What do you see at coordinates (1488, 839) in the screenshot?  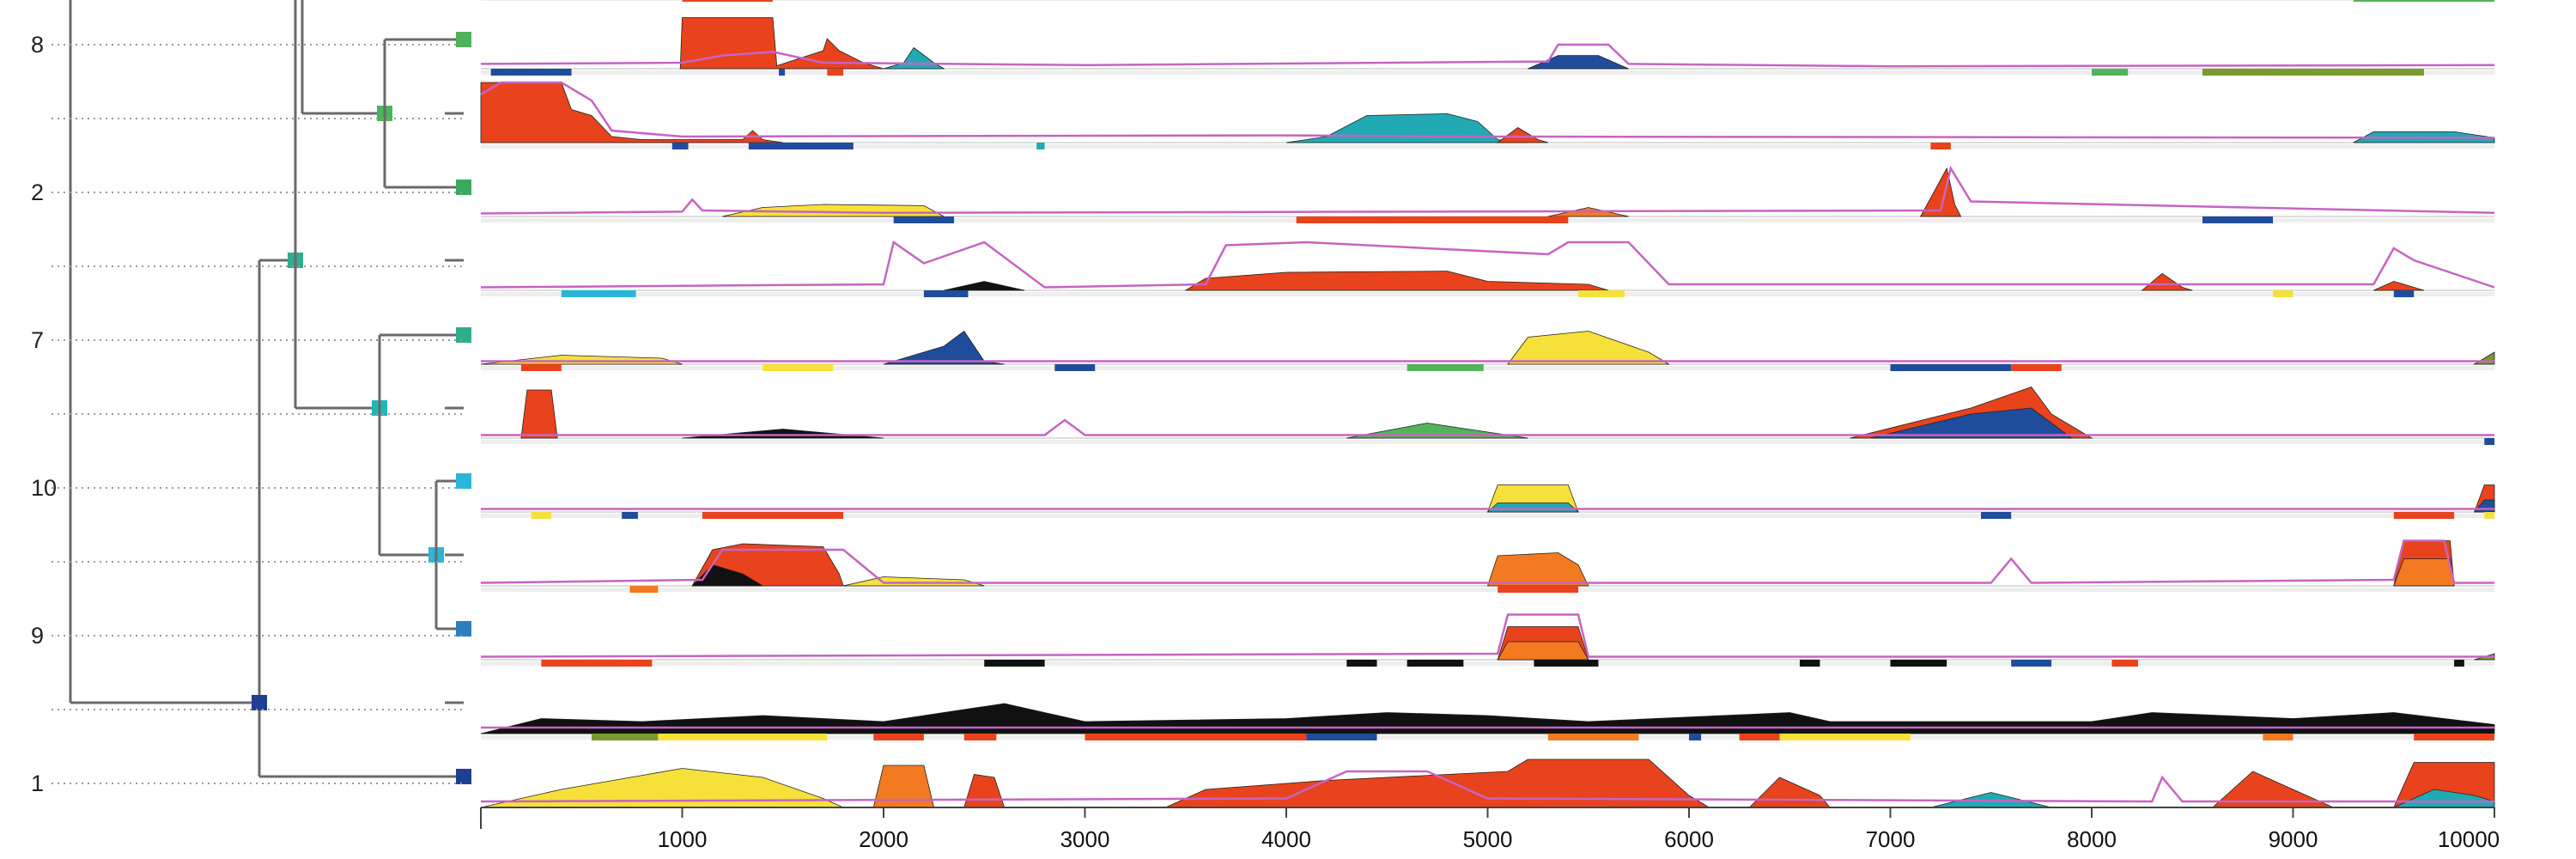 I see `x-tick-label: 5000` at bounding box center [1488, 839].